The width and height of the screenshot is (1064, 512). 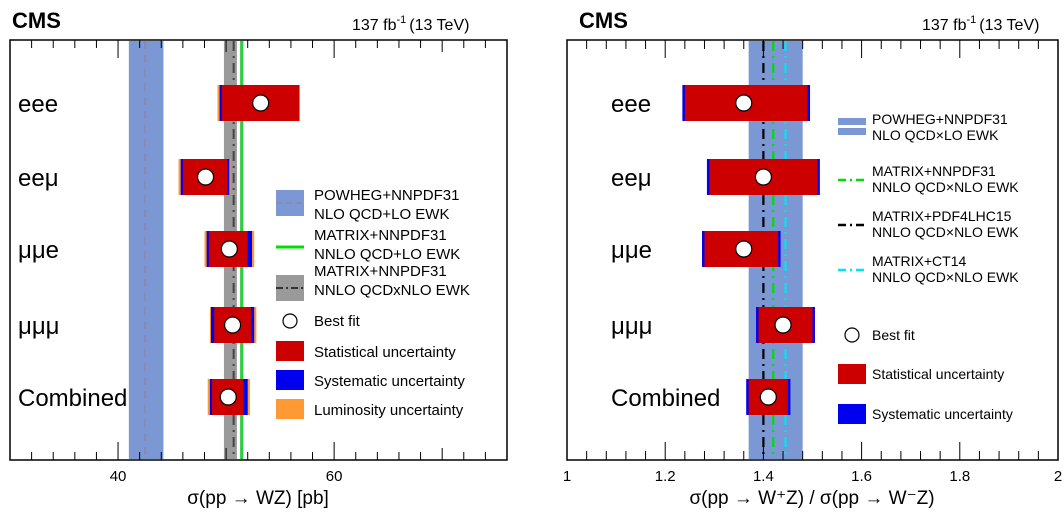 What do you see at coordinates (665, 476) in the screenshot?
I see `x-tick-label: 1.2` at bounding box center [665, 476].